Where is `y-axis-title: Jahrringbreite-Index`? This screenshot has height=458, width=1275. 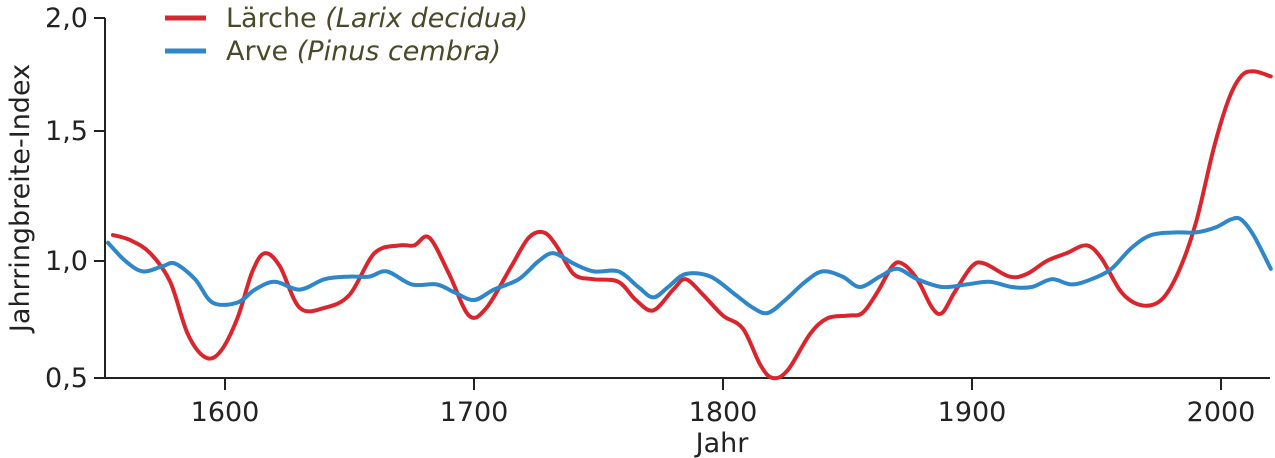 y-axis-title: Jahrringbreite-Index is located at coordinates (20, 199).